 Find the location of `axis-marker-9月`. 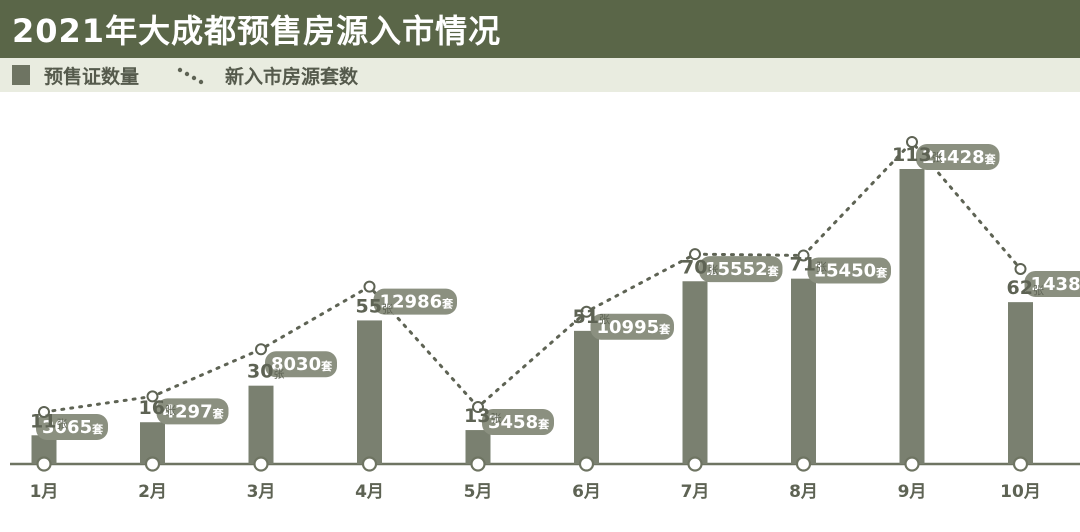

axis-marker-9月 is located at coordinates (912, 464).